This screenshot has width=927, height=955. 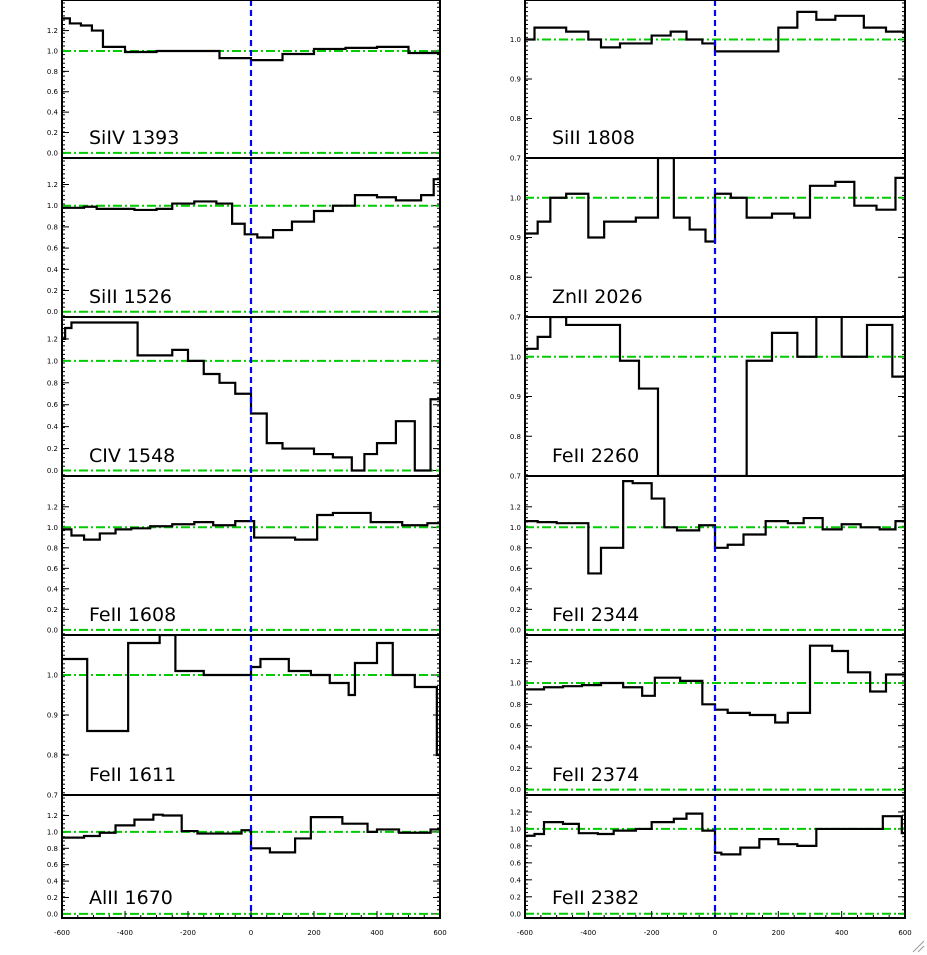 What do you see at coordinates (439, 933) in the screenshot?
I see `x-tick-label: 600` at bounding box center [439, 933].